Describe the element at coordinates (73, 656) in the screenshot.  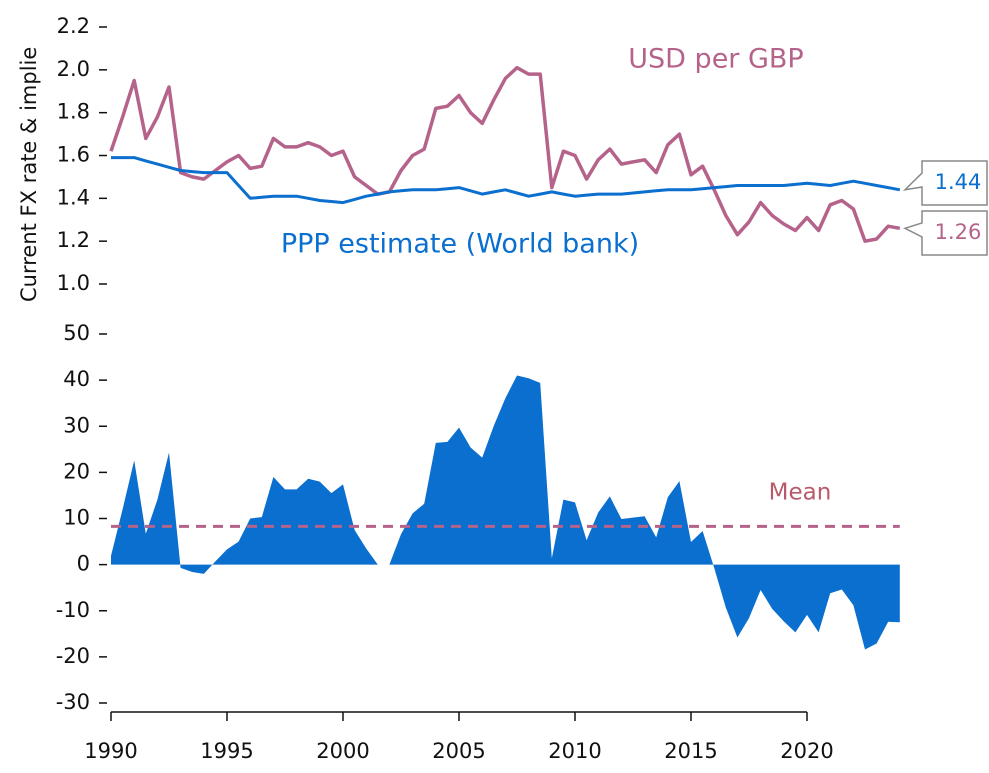
I see `y-tick-label: -20` at that location.